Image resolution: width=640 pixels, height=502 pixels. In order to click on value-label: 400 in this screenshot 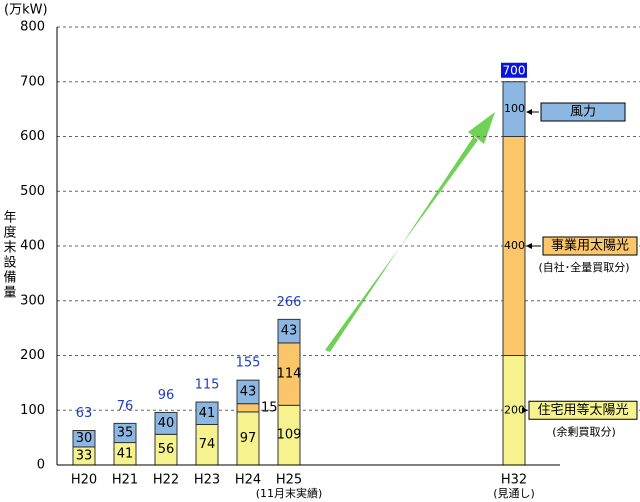, I will do `click(514, 245)`.